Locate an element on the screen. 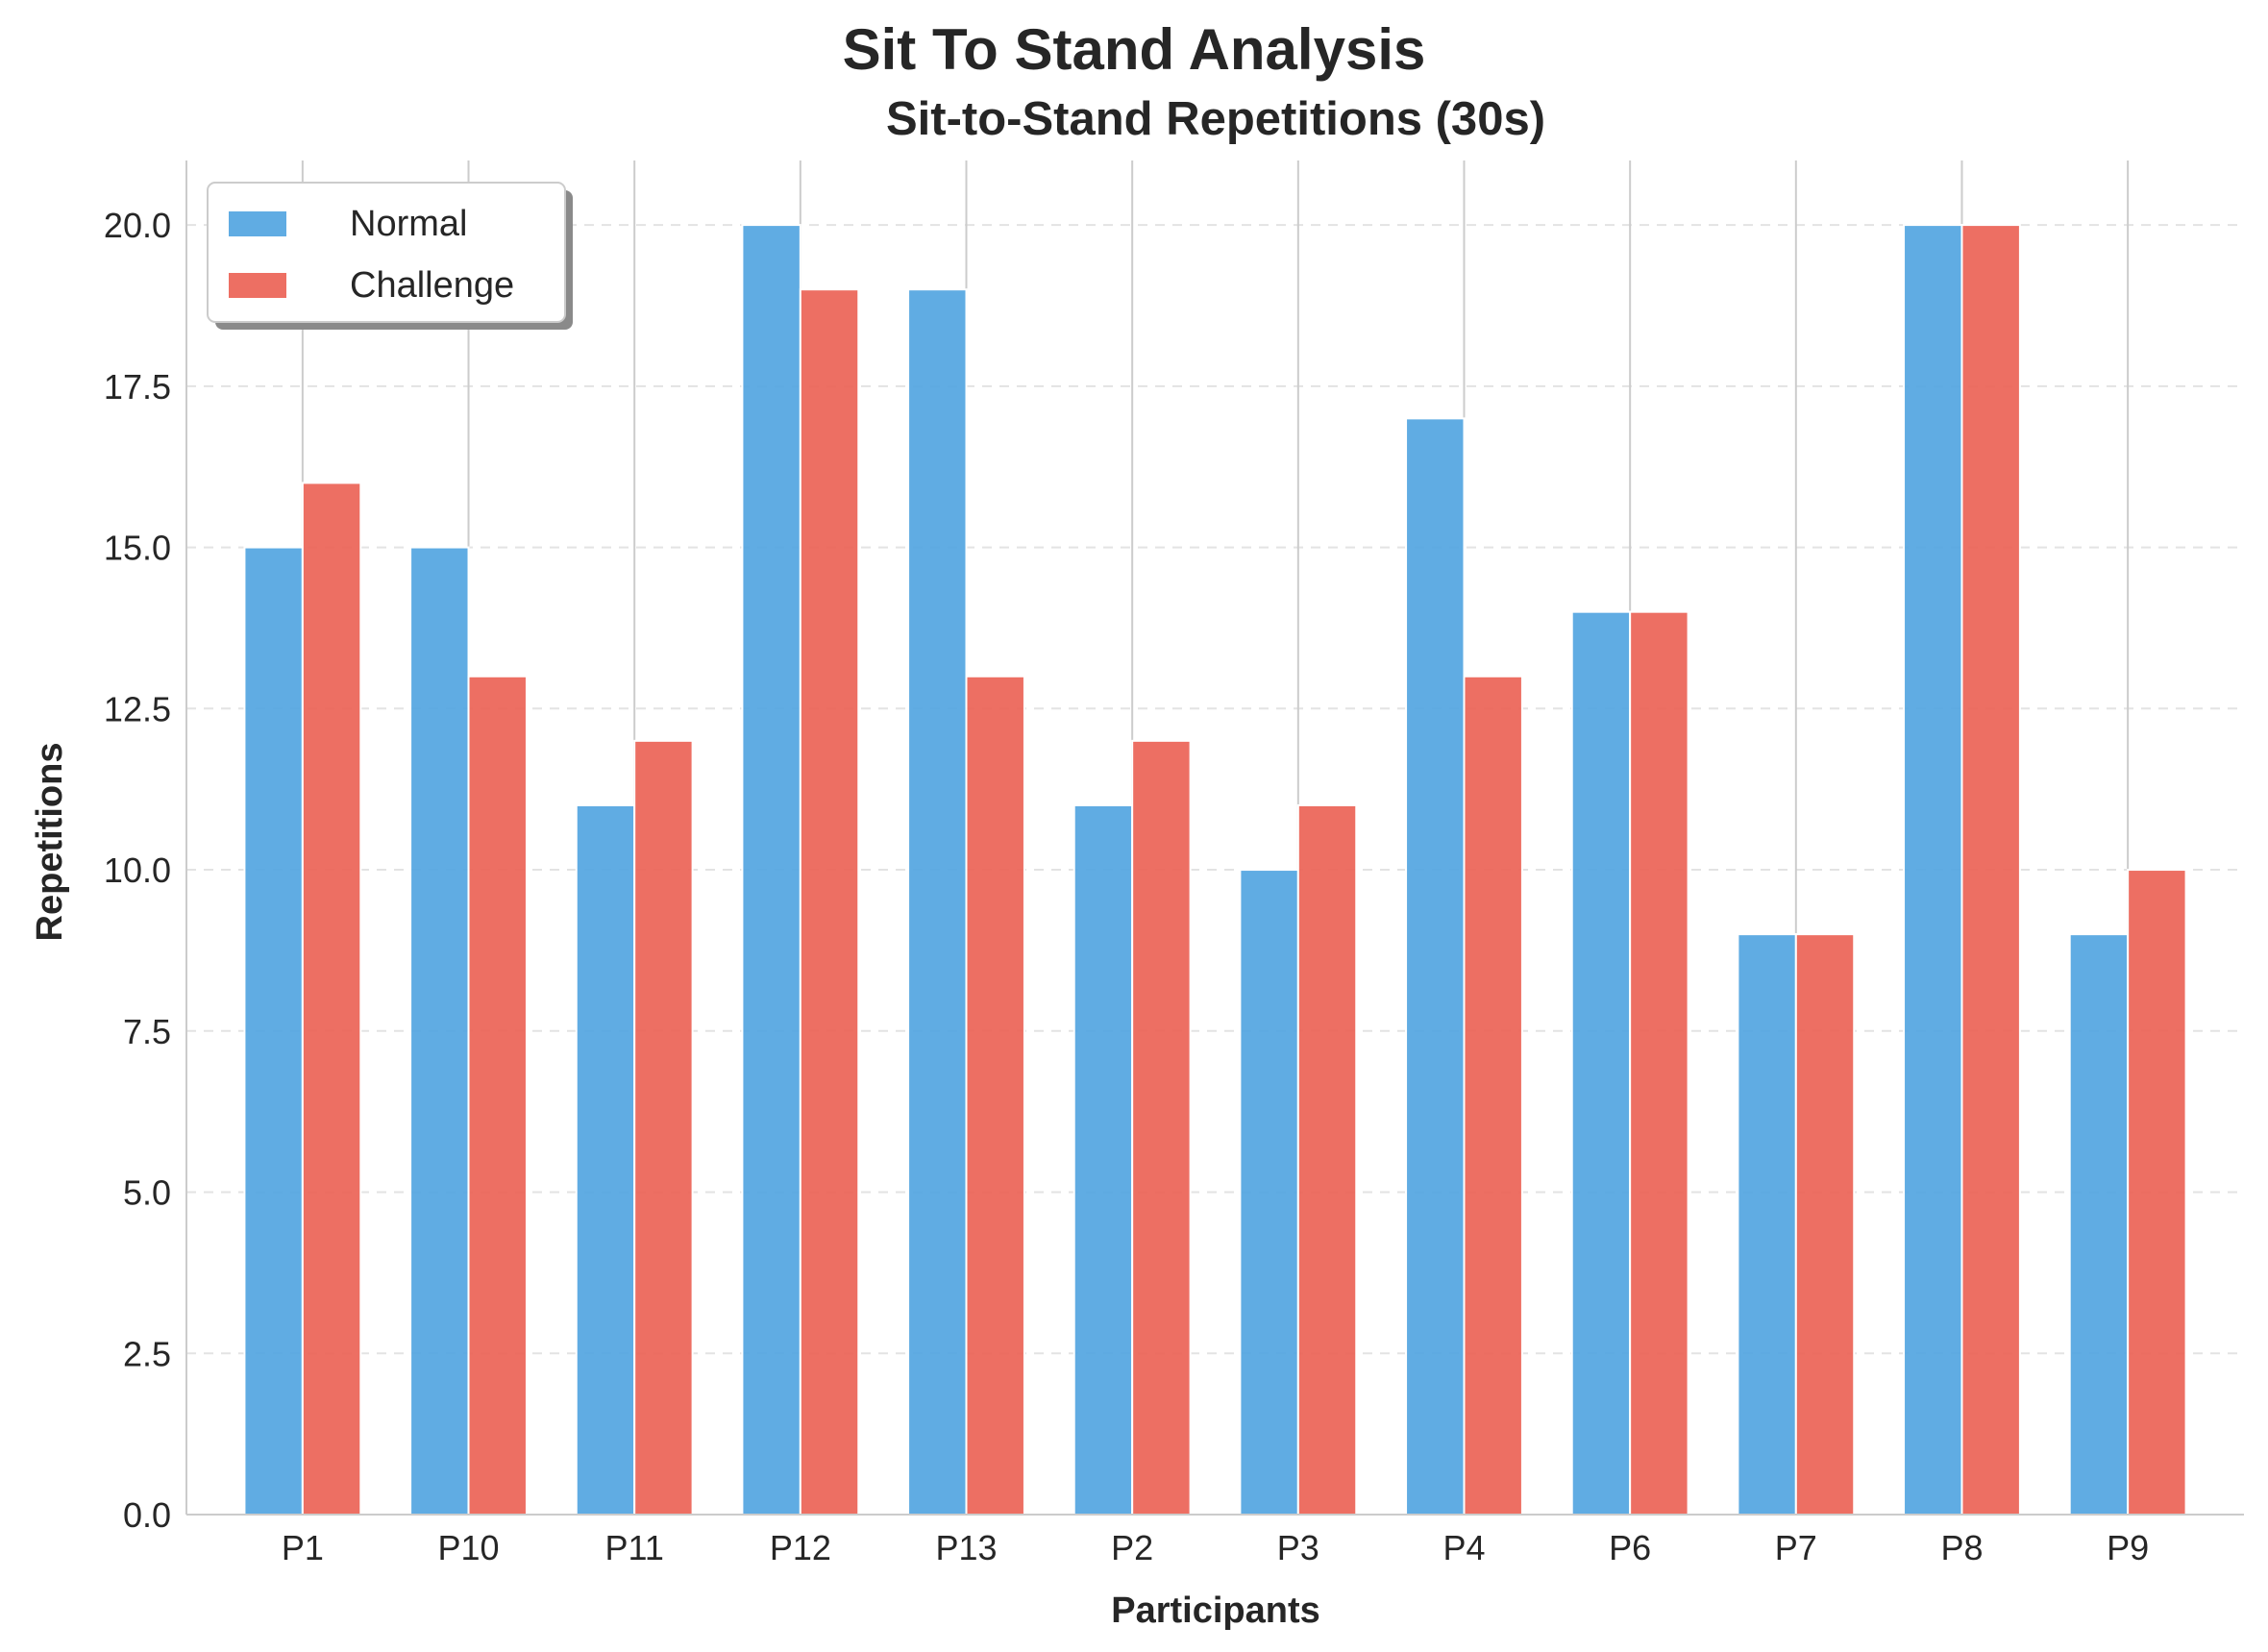  bar-normal-p6 is located at coordinates (1601, 1063).